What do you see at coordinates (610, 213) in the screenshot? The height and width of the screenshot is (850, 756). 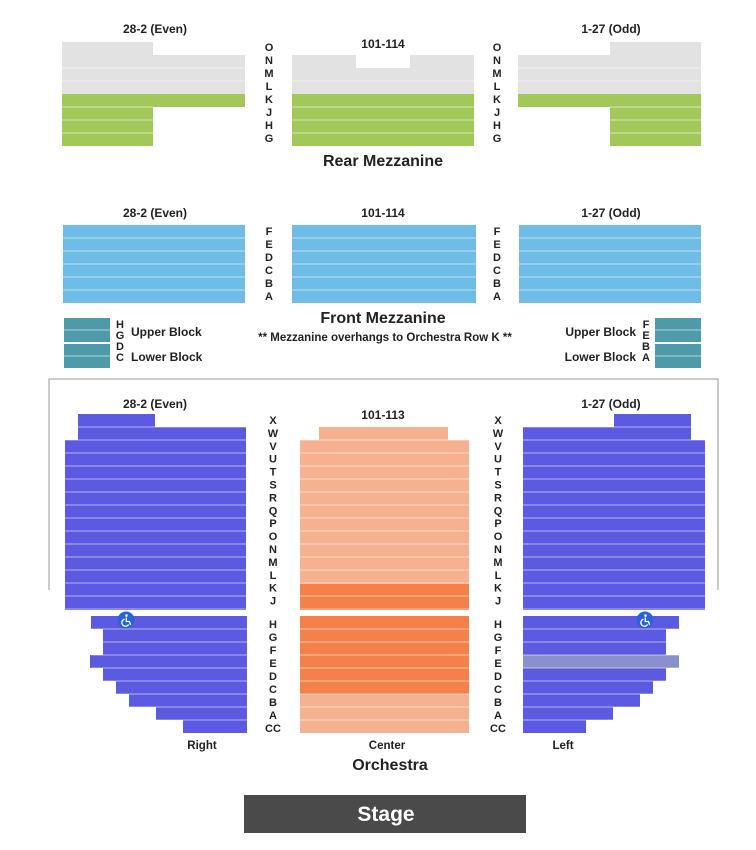 I see `front-mezz-right-range: 1-27 (Odd)` at bounding box center [610, 213].